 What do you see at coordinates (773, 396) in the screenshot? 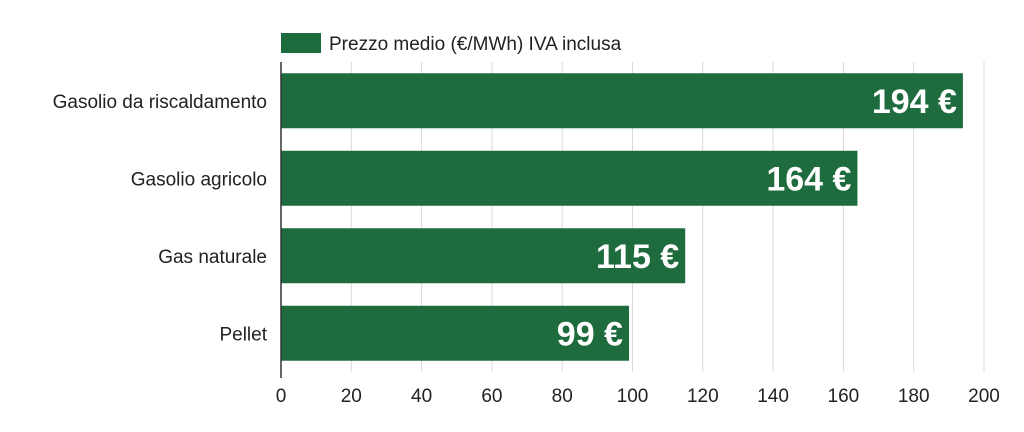
I see `x-tick-label: 140` at bounding box center [773, 396].